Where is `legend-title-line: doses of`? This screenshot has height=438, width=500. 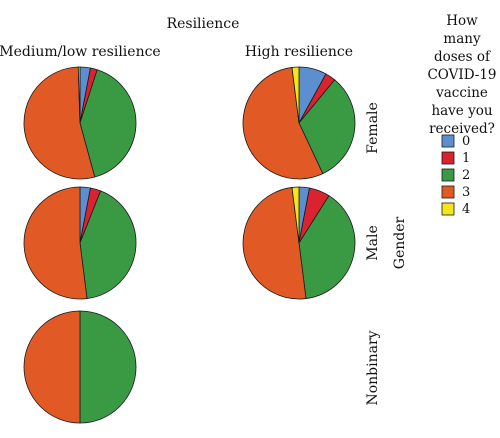 legend-title-line: doses of is located at coordinates (462, 57).